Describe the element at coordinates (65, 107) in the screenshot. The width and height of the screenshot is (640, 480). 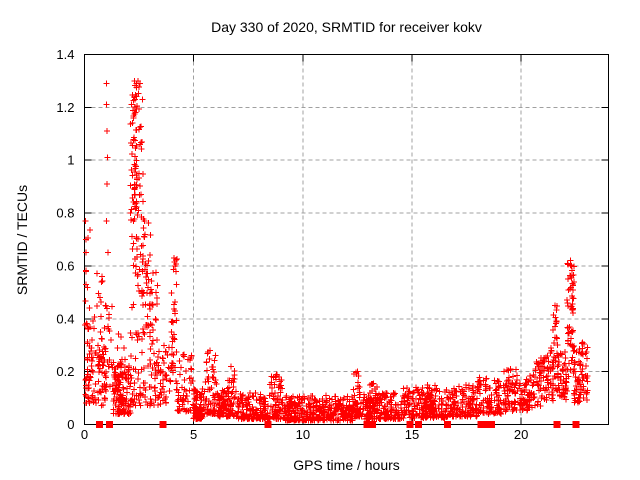
I see `y-tick-label: 1.2` at that location.